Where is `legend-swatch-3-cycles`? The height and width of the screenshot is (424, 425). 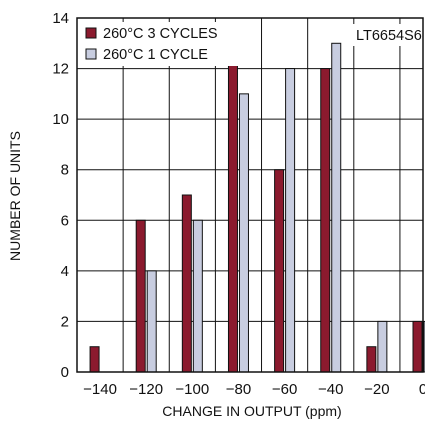 legend-swatch-3-cycles is located at coordinates (91, 33).